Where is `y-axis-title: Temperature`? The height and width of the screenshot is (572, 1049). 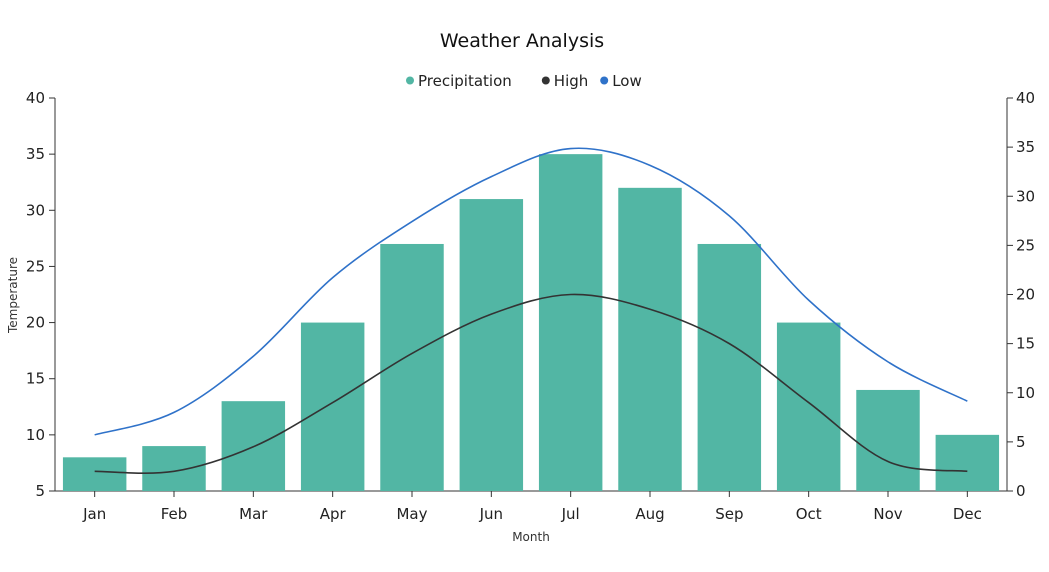 y-axis-title: Temperature is located at coordinates (13, 295).